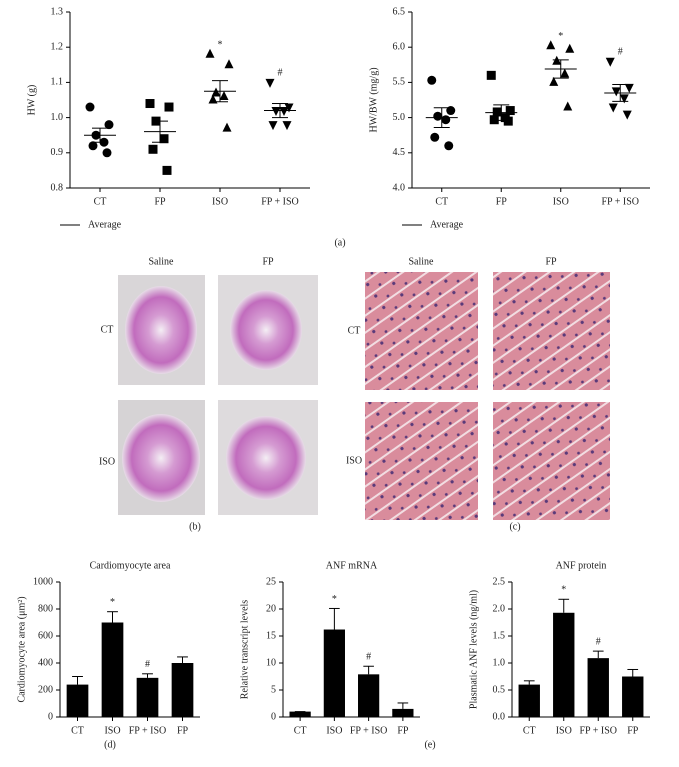 This screenshot has width=679, height=767. What do you see at coordinates (271, 581) in the screenshot?
I see `y-tick-label: 25` at bounding box center [271, 581].